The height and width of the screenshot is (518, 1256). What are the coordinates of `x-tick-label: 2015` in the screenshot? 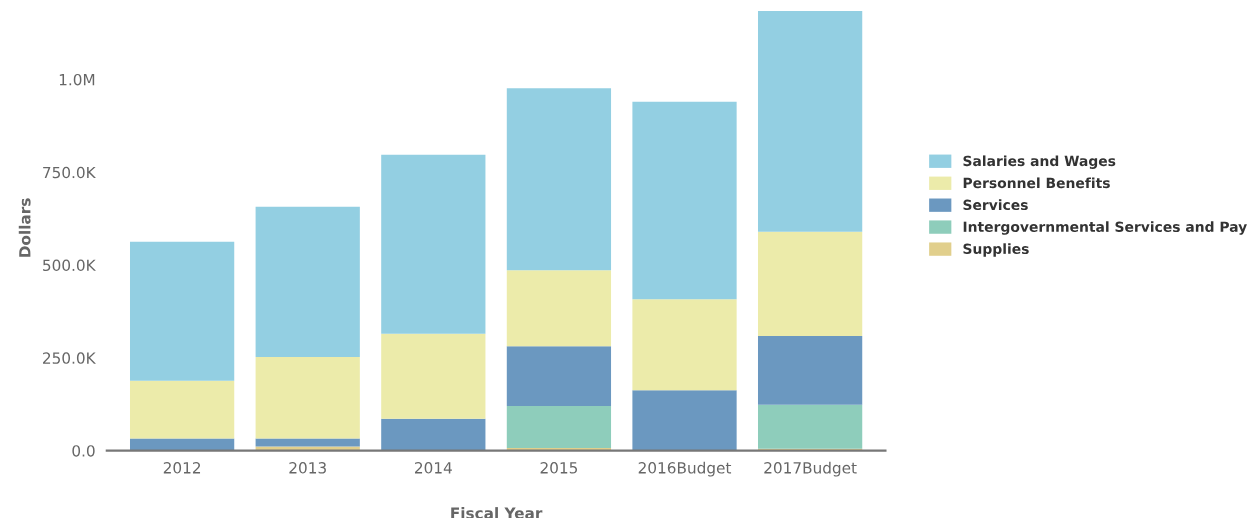 It's located at (559, 468).